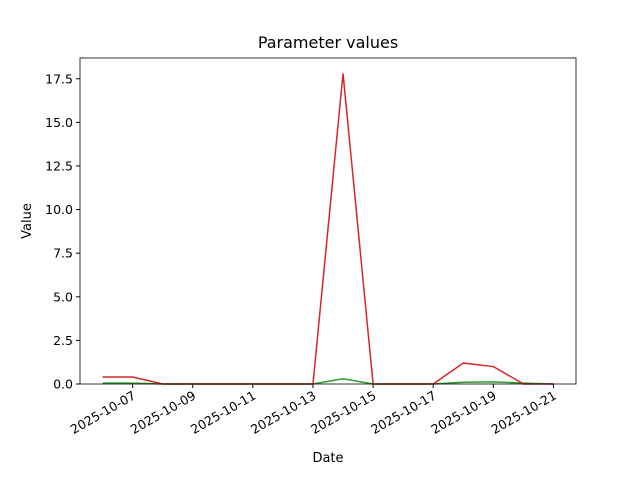  What do you see at coordinates (463, 412) in the screenshot?
I see `x-tick-label: 2025-10-19` at bounding box center [463, 412].